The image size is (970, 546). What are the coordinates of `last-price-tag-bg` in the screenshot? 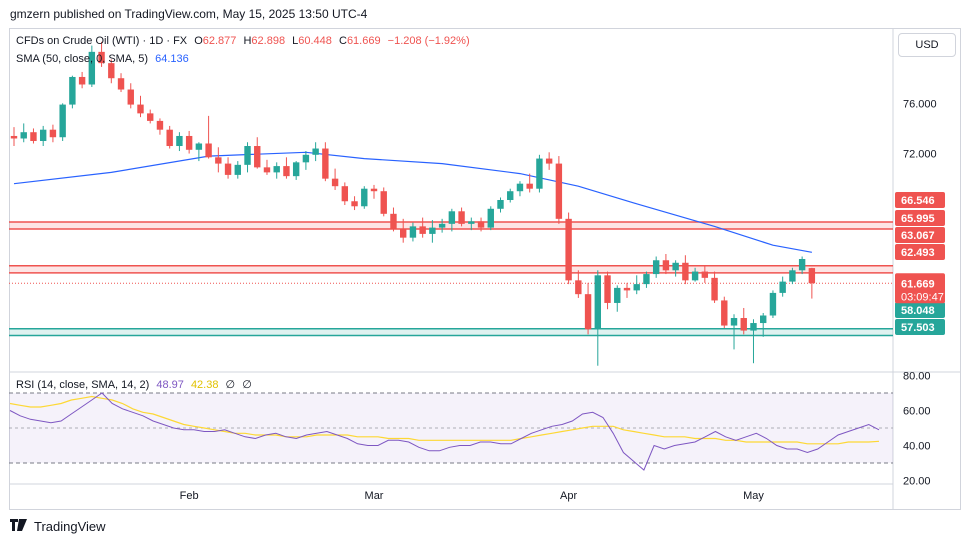 It's located at (920, 288).